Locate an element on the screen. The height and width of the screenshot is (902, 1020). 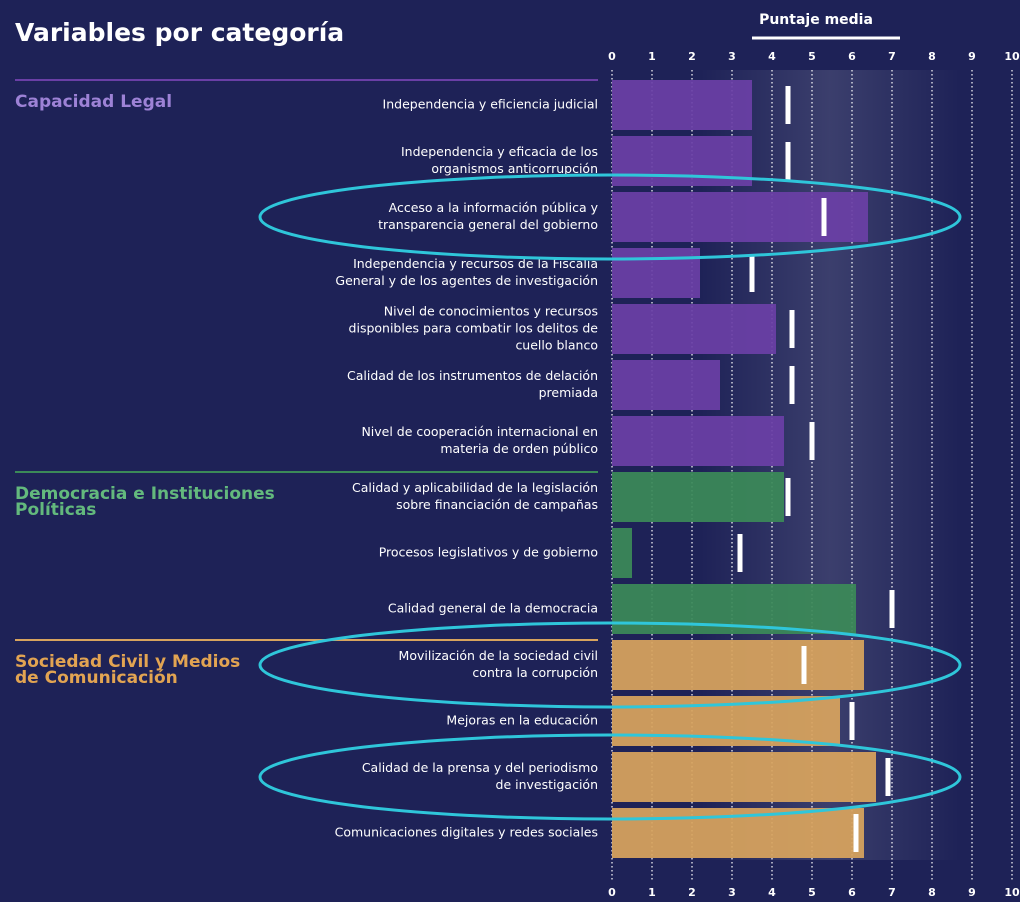
x-tick-label-bottom: 0 is located at coordinates (612, 892).